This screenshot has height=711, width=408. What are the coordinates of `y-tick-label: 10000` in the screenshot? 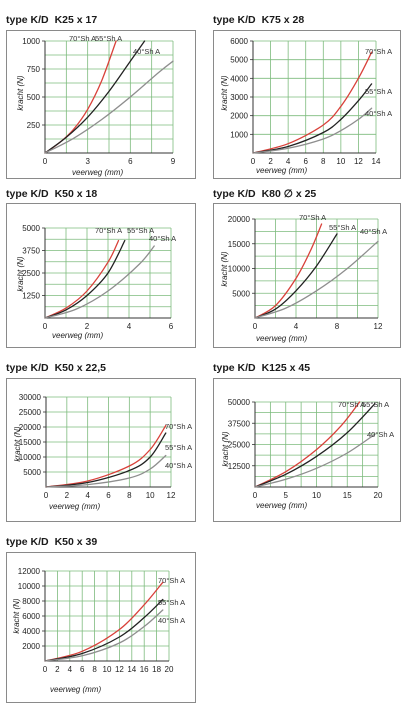 It's located at (239, 269).